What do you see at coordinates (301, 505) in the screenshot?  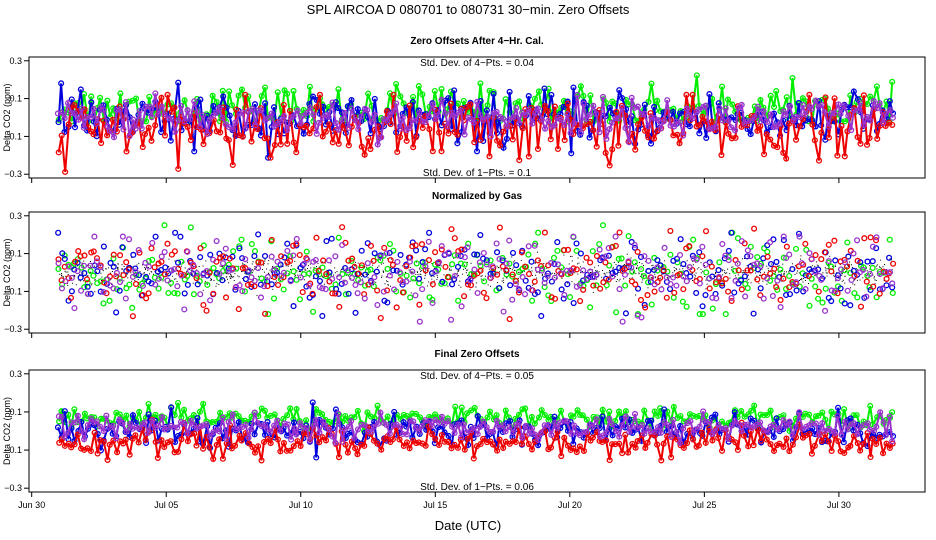 I see `x-tick-label: Jul 10` at bounding box center [301, 505].